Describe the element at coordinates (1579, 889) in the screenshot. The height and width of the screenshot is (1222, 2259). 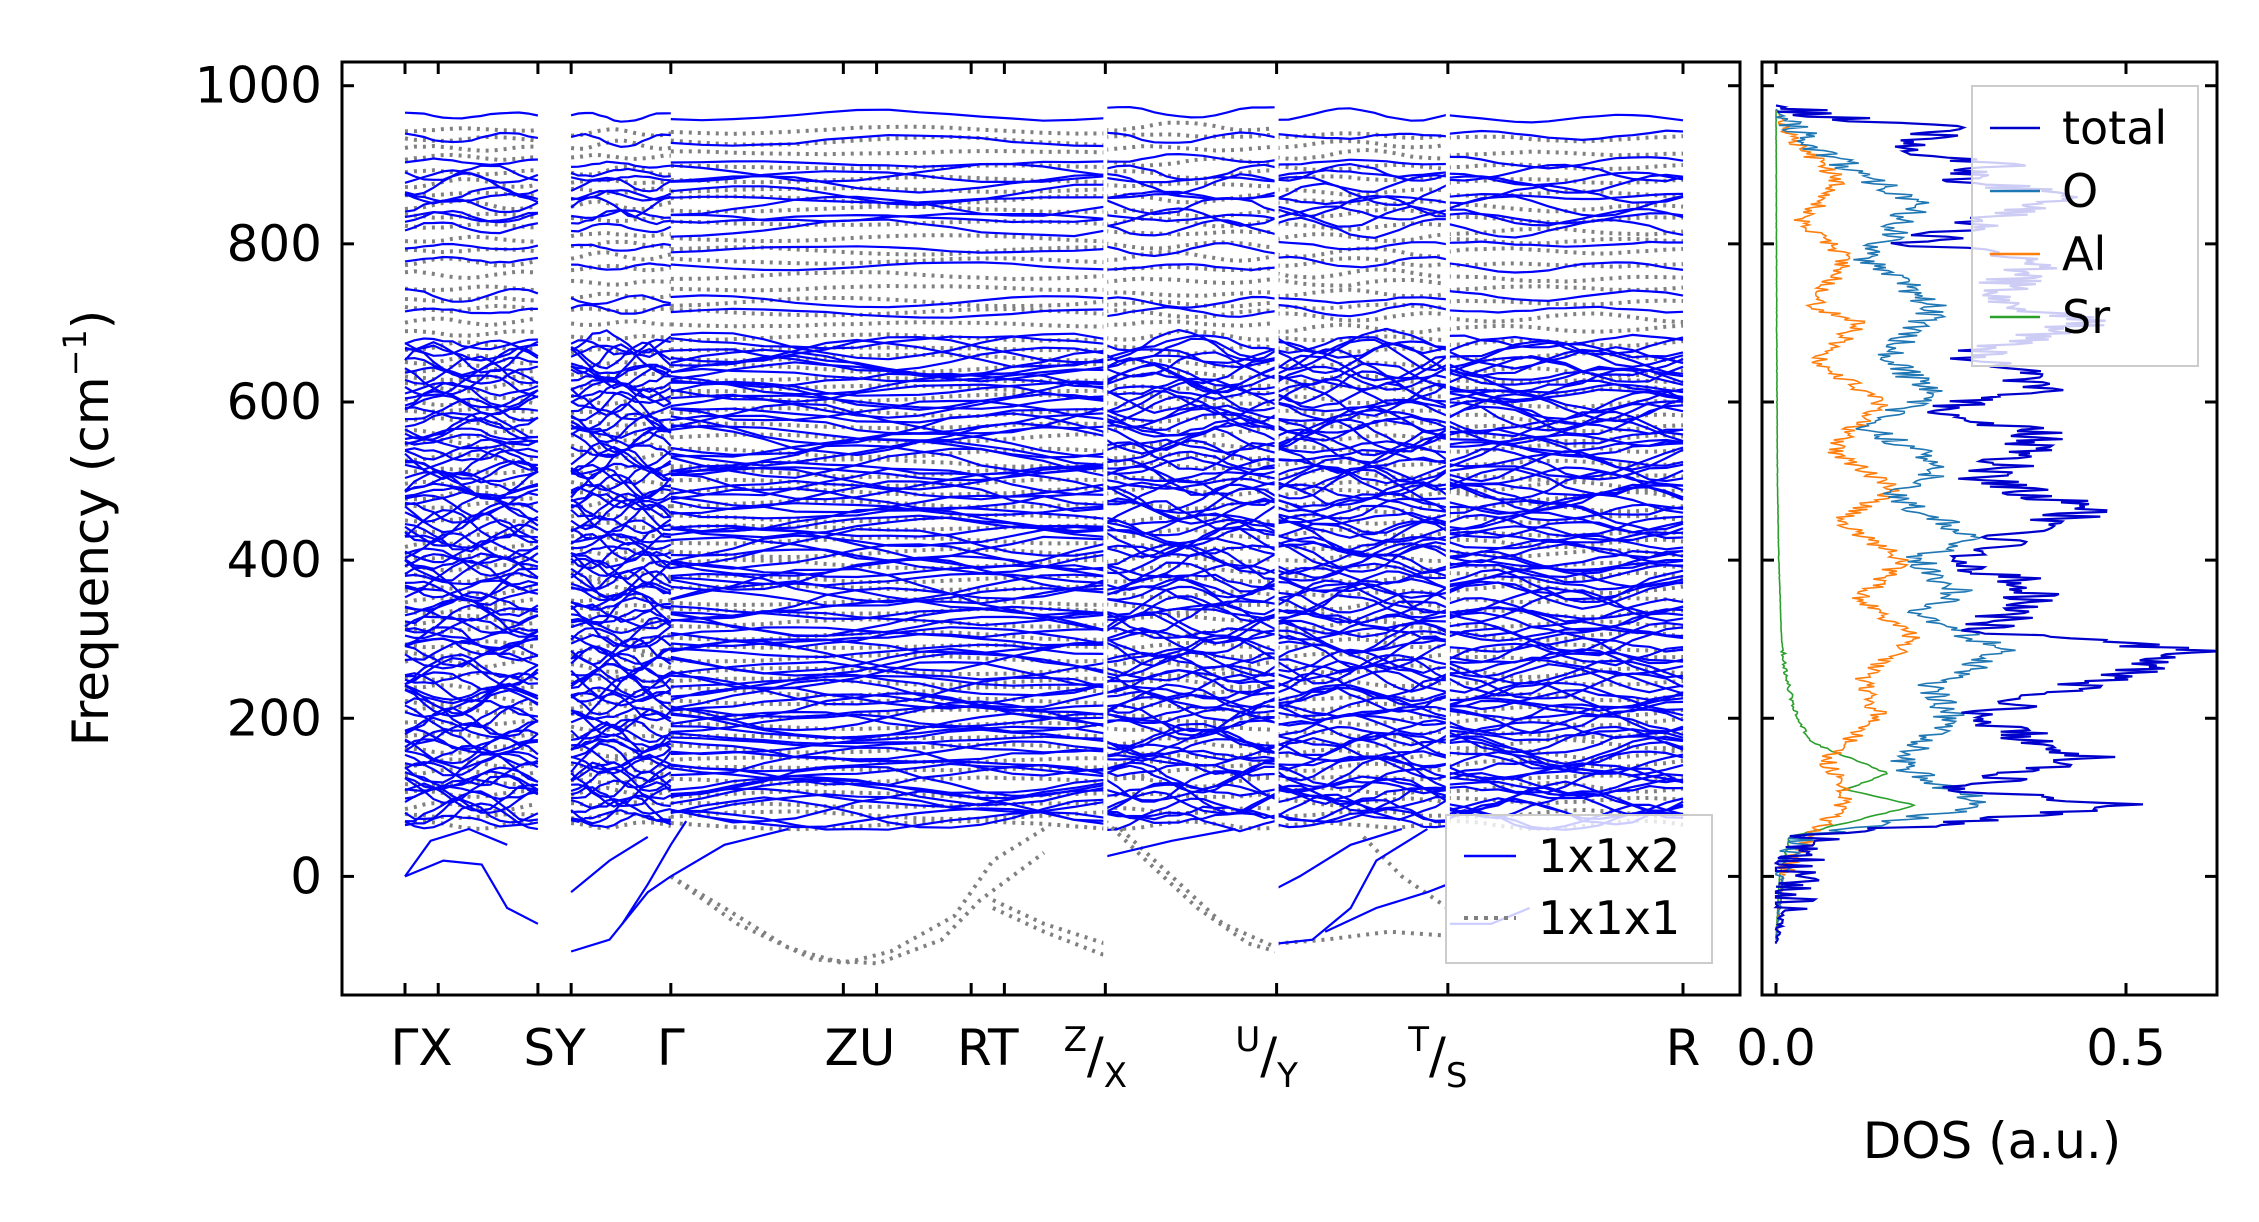
I see `dispersion-legend: 1x1x2 1x1x1` at that location.